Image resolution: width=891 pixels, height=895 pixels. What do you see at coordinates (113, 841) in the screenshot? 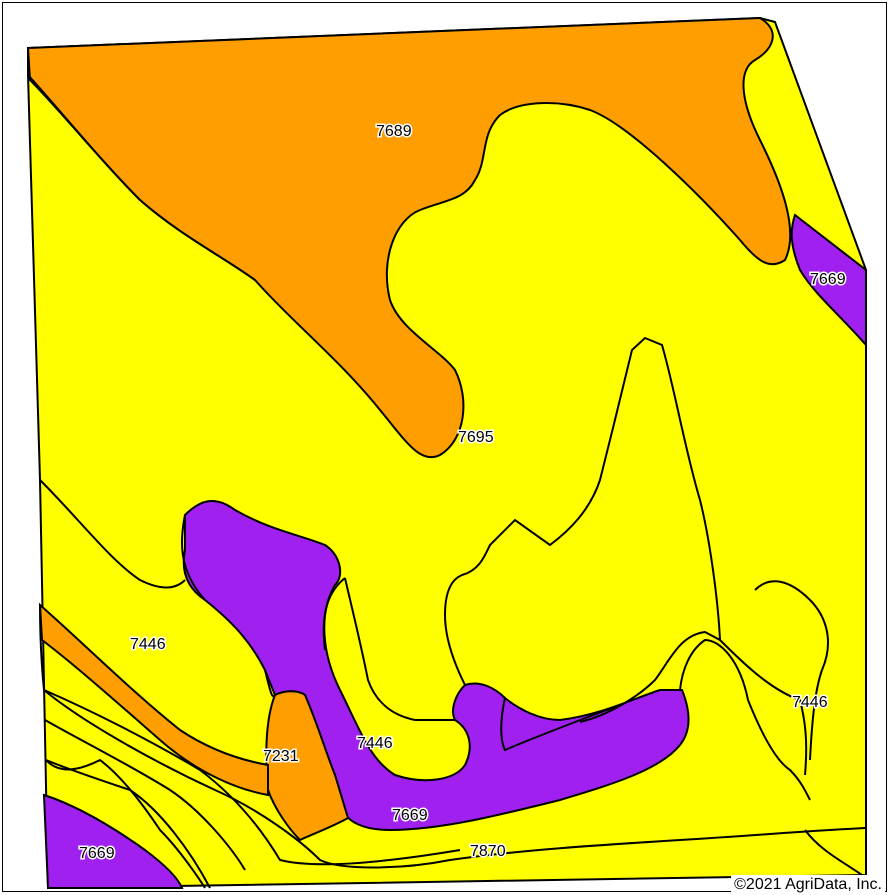
I see `soil-unit-7669-southwest` at bounding box center [113, 841].